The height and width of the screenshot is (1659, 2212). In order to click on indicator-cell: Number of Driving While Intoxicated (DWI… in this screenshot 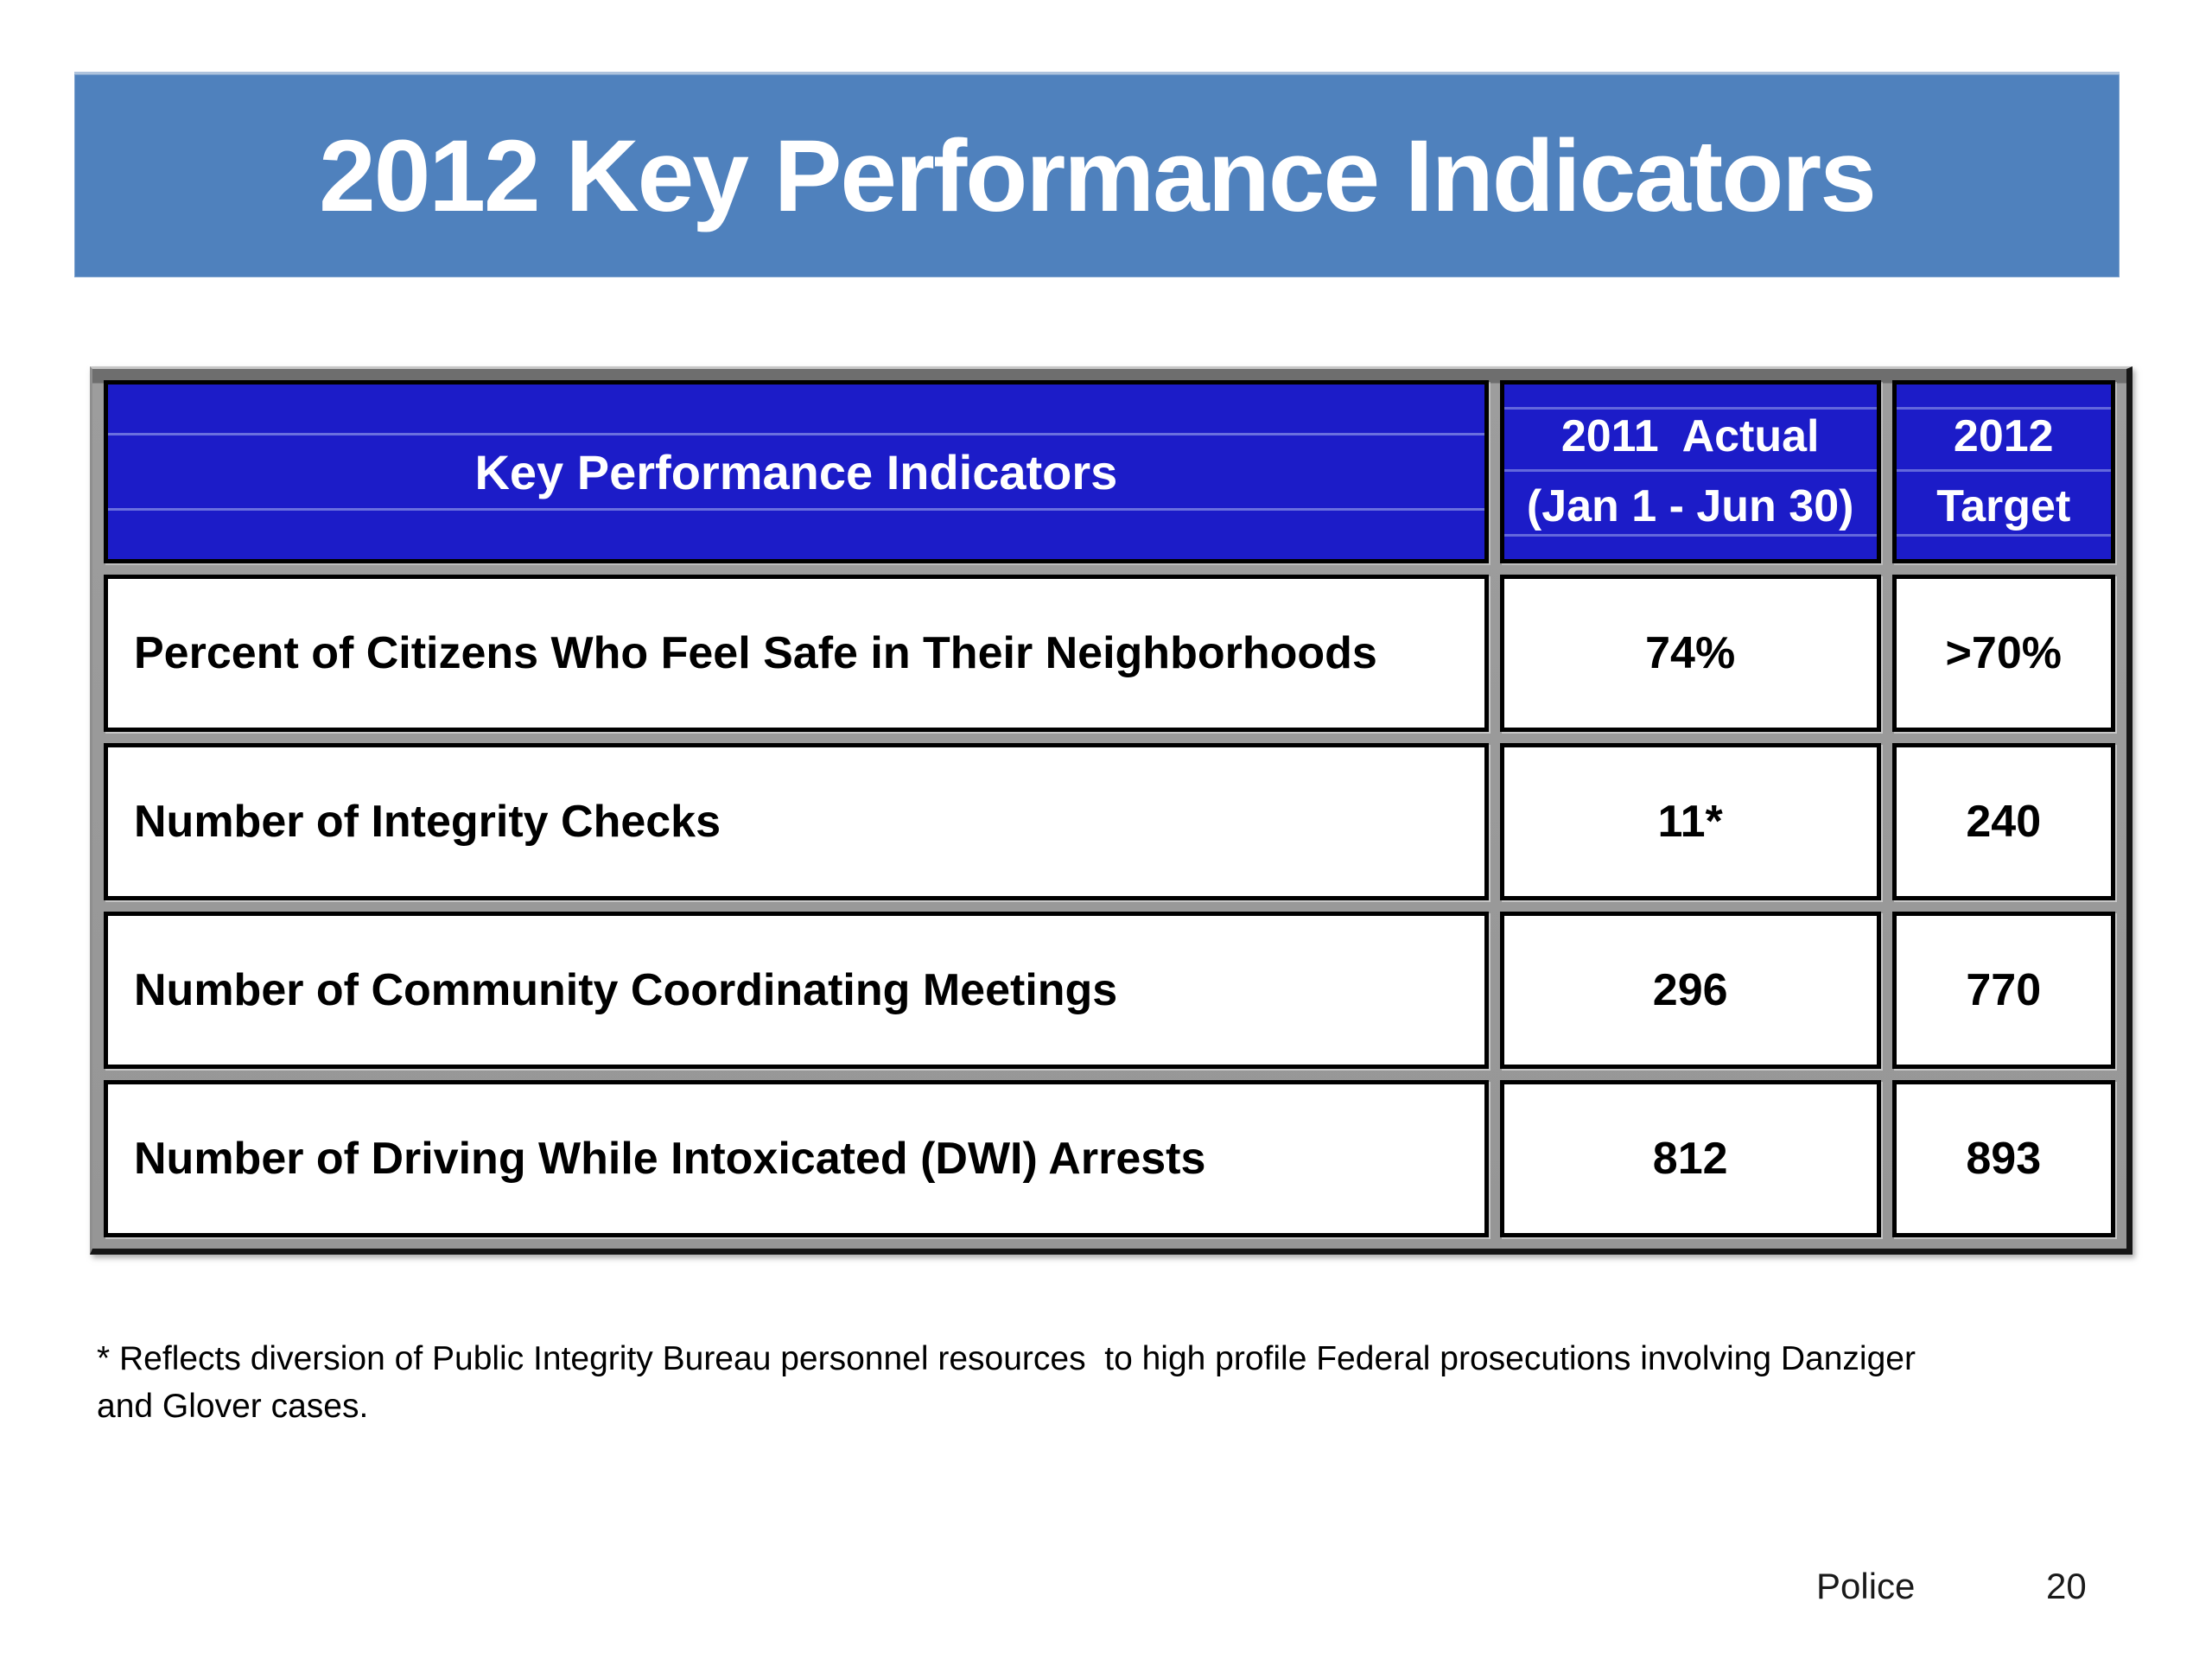, I will do `click(796, 1158)`.